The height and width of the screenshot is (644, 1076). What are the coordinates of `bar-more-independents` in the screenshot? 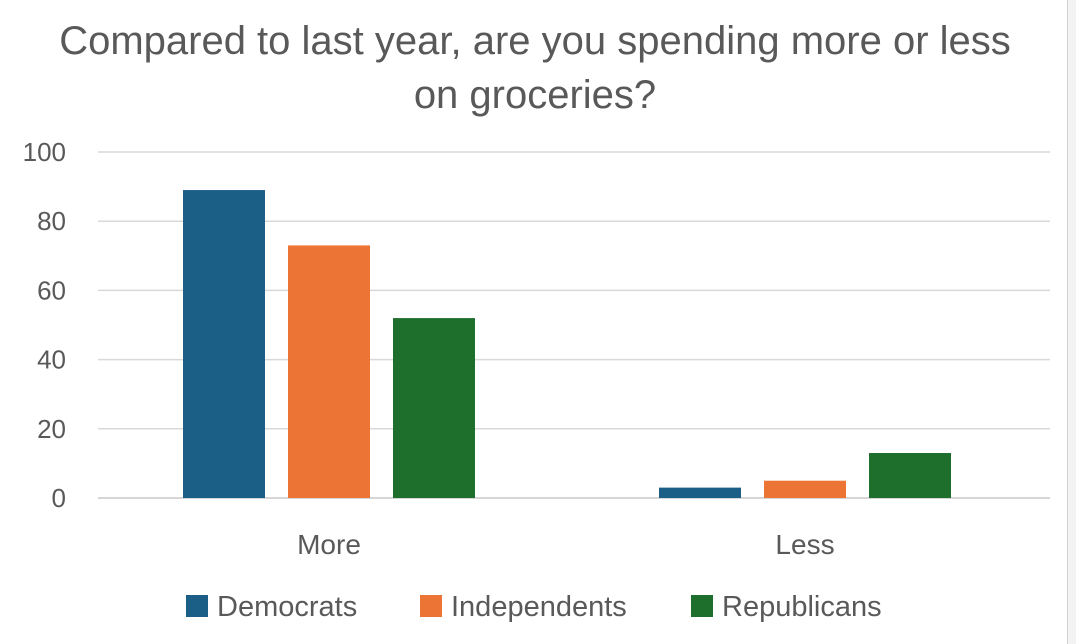 It's located at (329, 371).